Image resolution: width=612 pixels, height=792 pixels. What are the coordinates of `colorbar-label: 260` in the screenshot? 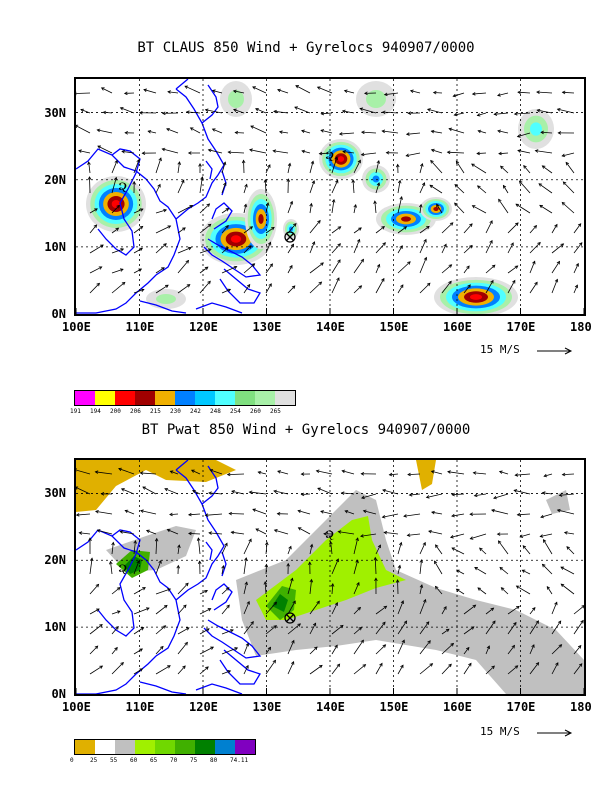 It's located at (255, 411).